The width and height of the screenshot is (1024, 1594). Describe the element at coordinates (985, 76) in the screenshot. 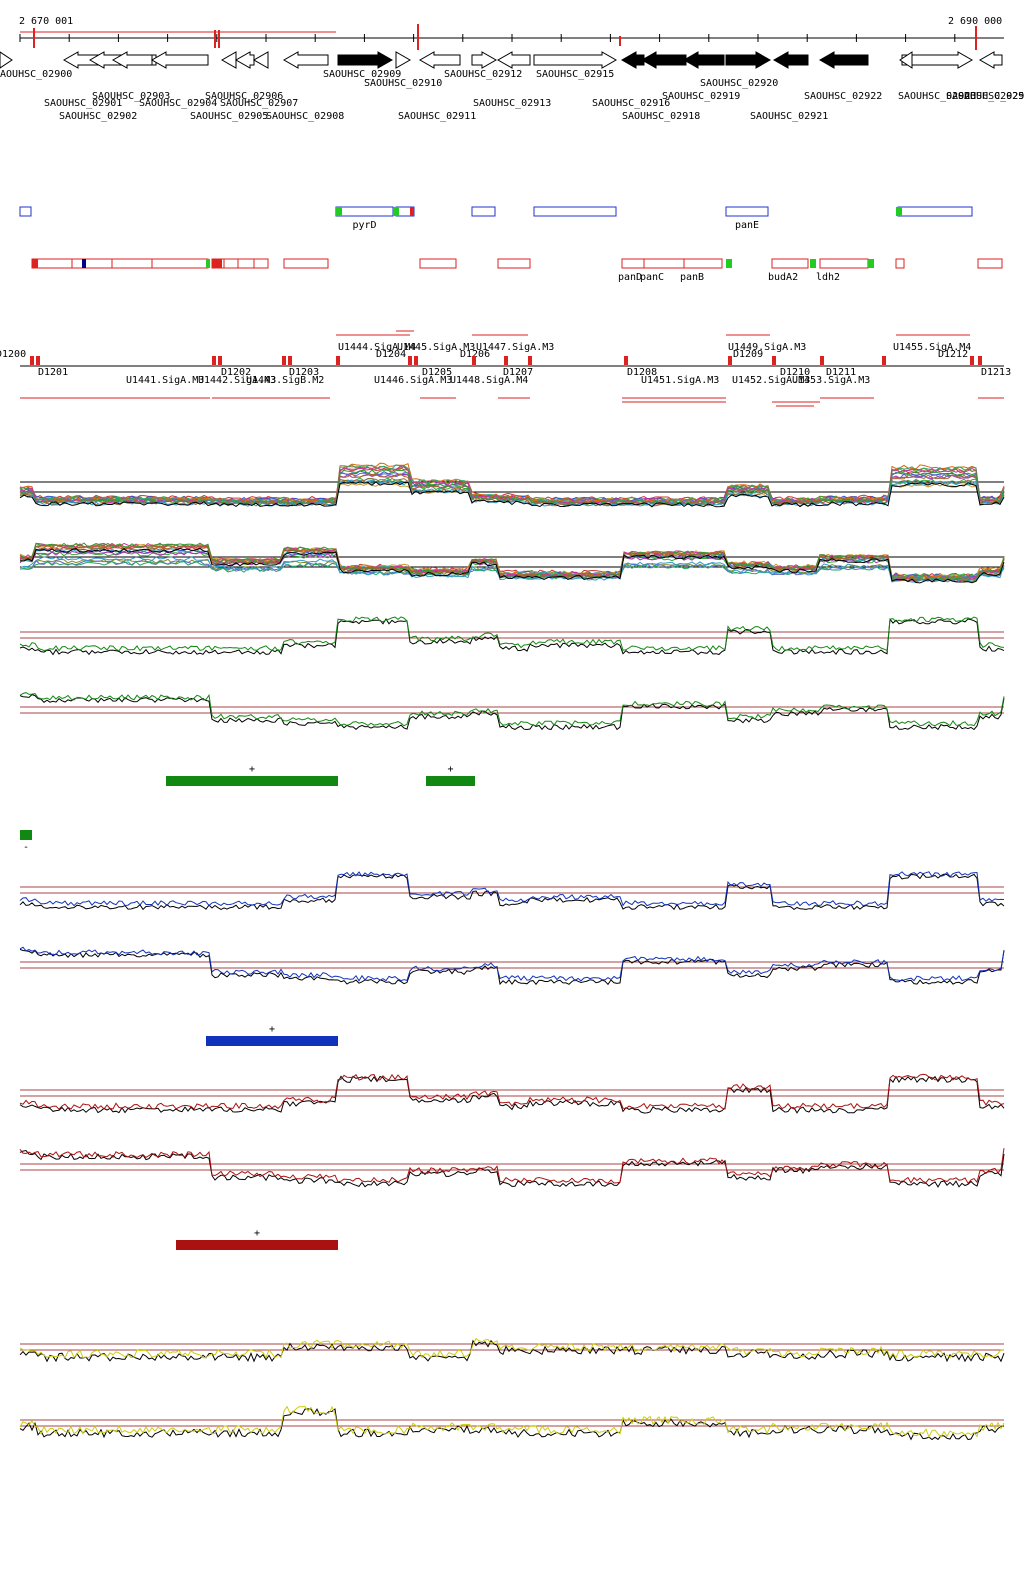

I see `gene-arrow: SAOUHSC_02925` at that location.